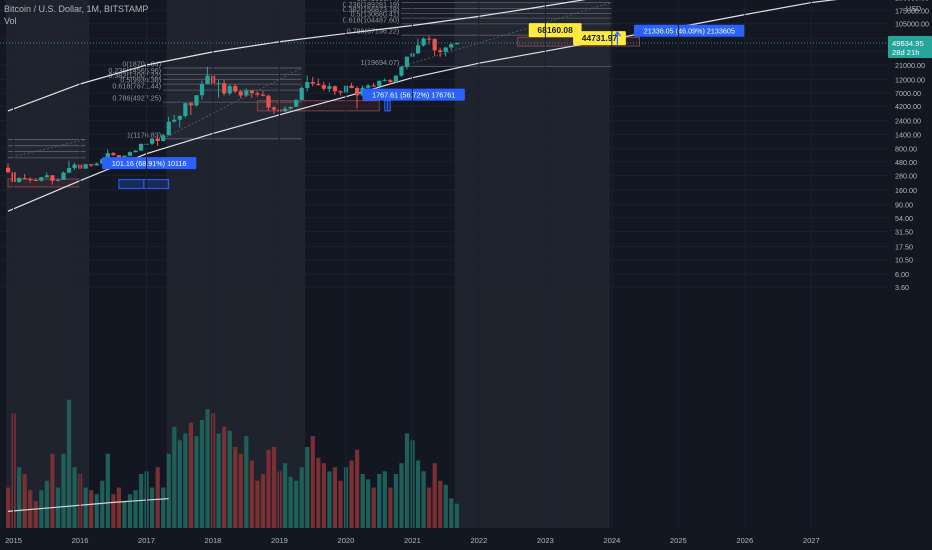 This screenshot has height=550, width=932. What do you see at coordinates (144, 134) in the screenshot?
I see `fib-label-0-6: 1(1176.83)` at bounding box center [144, 134].